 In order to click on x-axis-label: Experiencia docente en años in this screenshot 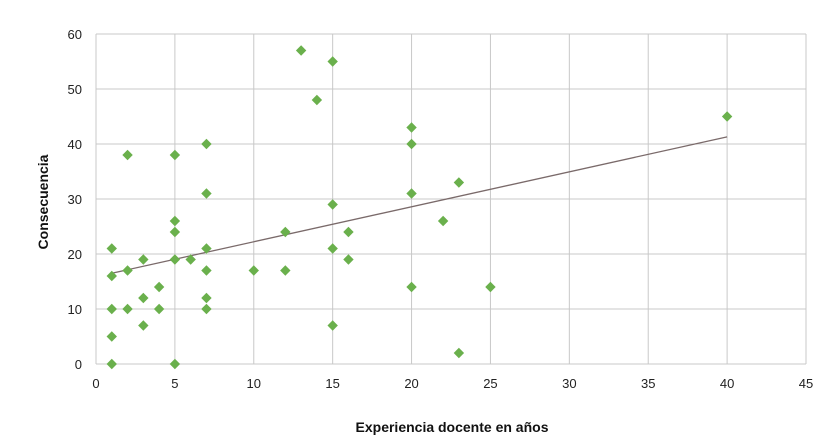, I will do `click(452, 427)`.